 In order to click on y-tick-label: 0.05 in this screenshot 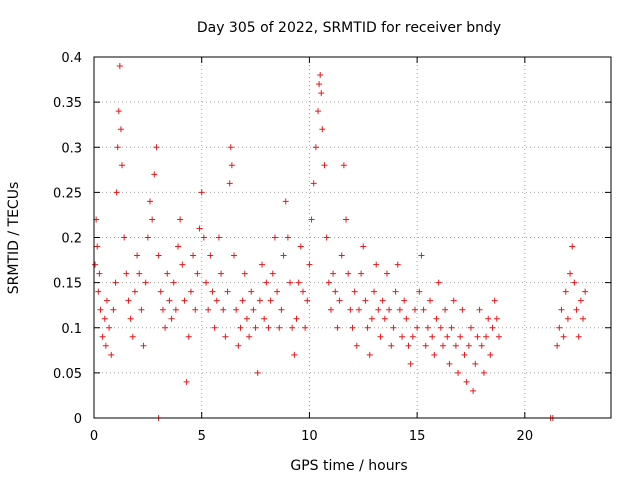, I will do `click(67, 374)`.